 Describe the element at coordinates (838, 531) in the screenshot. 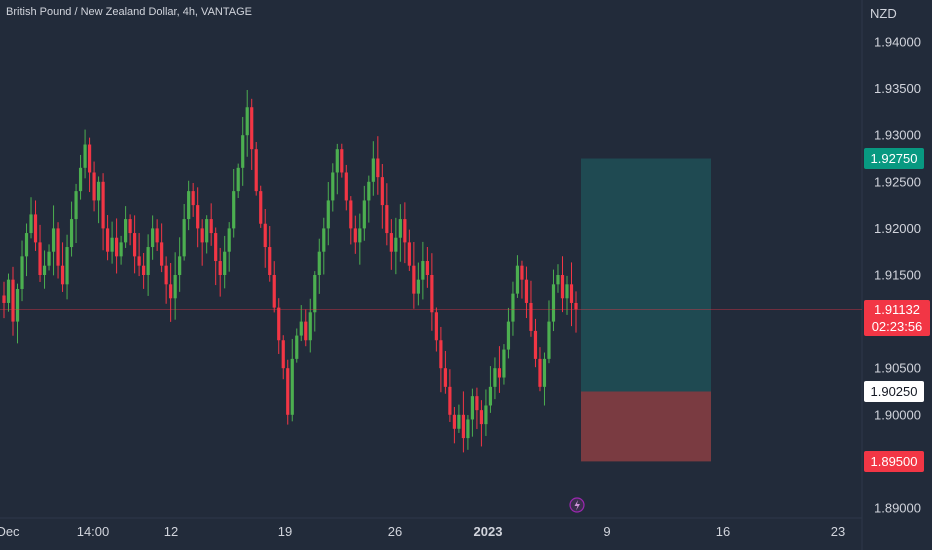

I see `time-tick-label: 23` at that location.